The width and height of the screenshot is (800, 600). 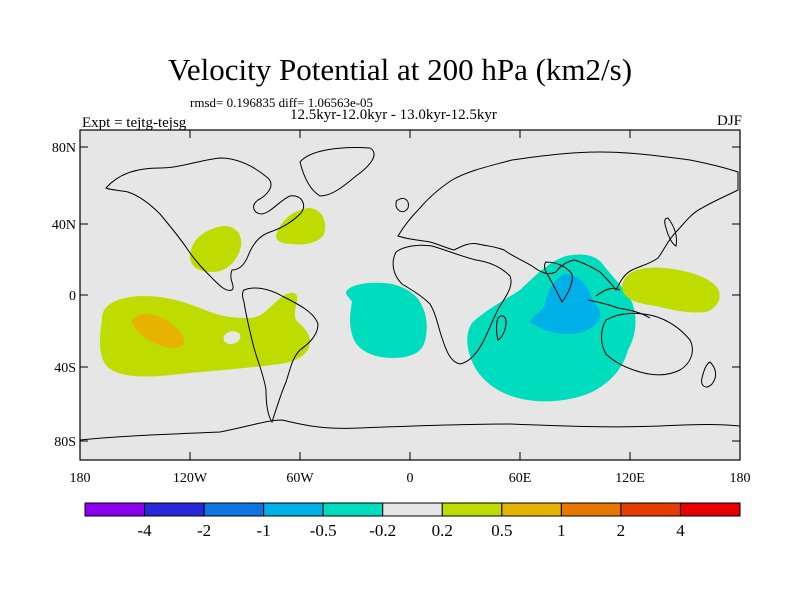 What do you see at coordinates (64, 225) in the screenshot?
I see `lat-tick-label: 40N` at bounding box center [64, 225].